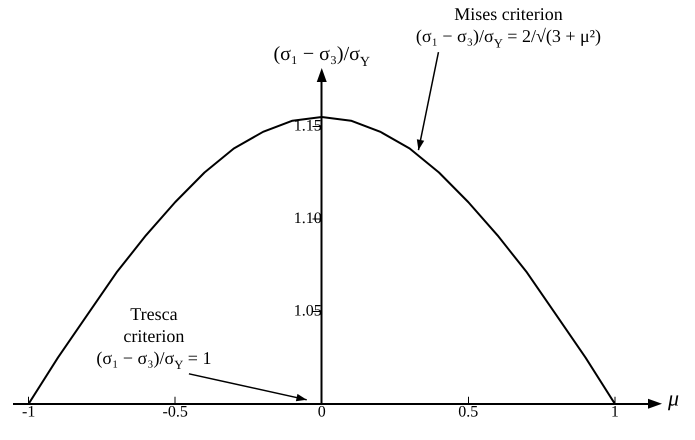 The width and height of the screenshot is (695, 440). What do you see at coordinates (673, 398) in the screenshot?
I see `x-axis-title: μ` at bounding box center [673, 398].